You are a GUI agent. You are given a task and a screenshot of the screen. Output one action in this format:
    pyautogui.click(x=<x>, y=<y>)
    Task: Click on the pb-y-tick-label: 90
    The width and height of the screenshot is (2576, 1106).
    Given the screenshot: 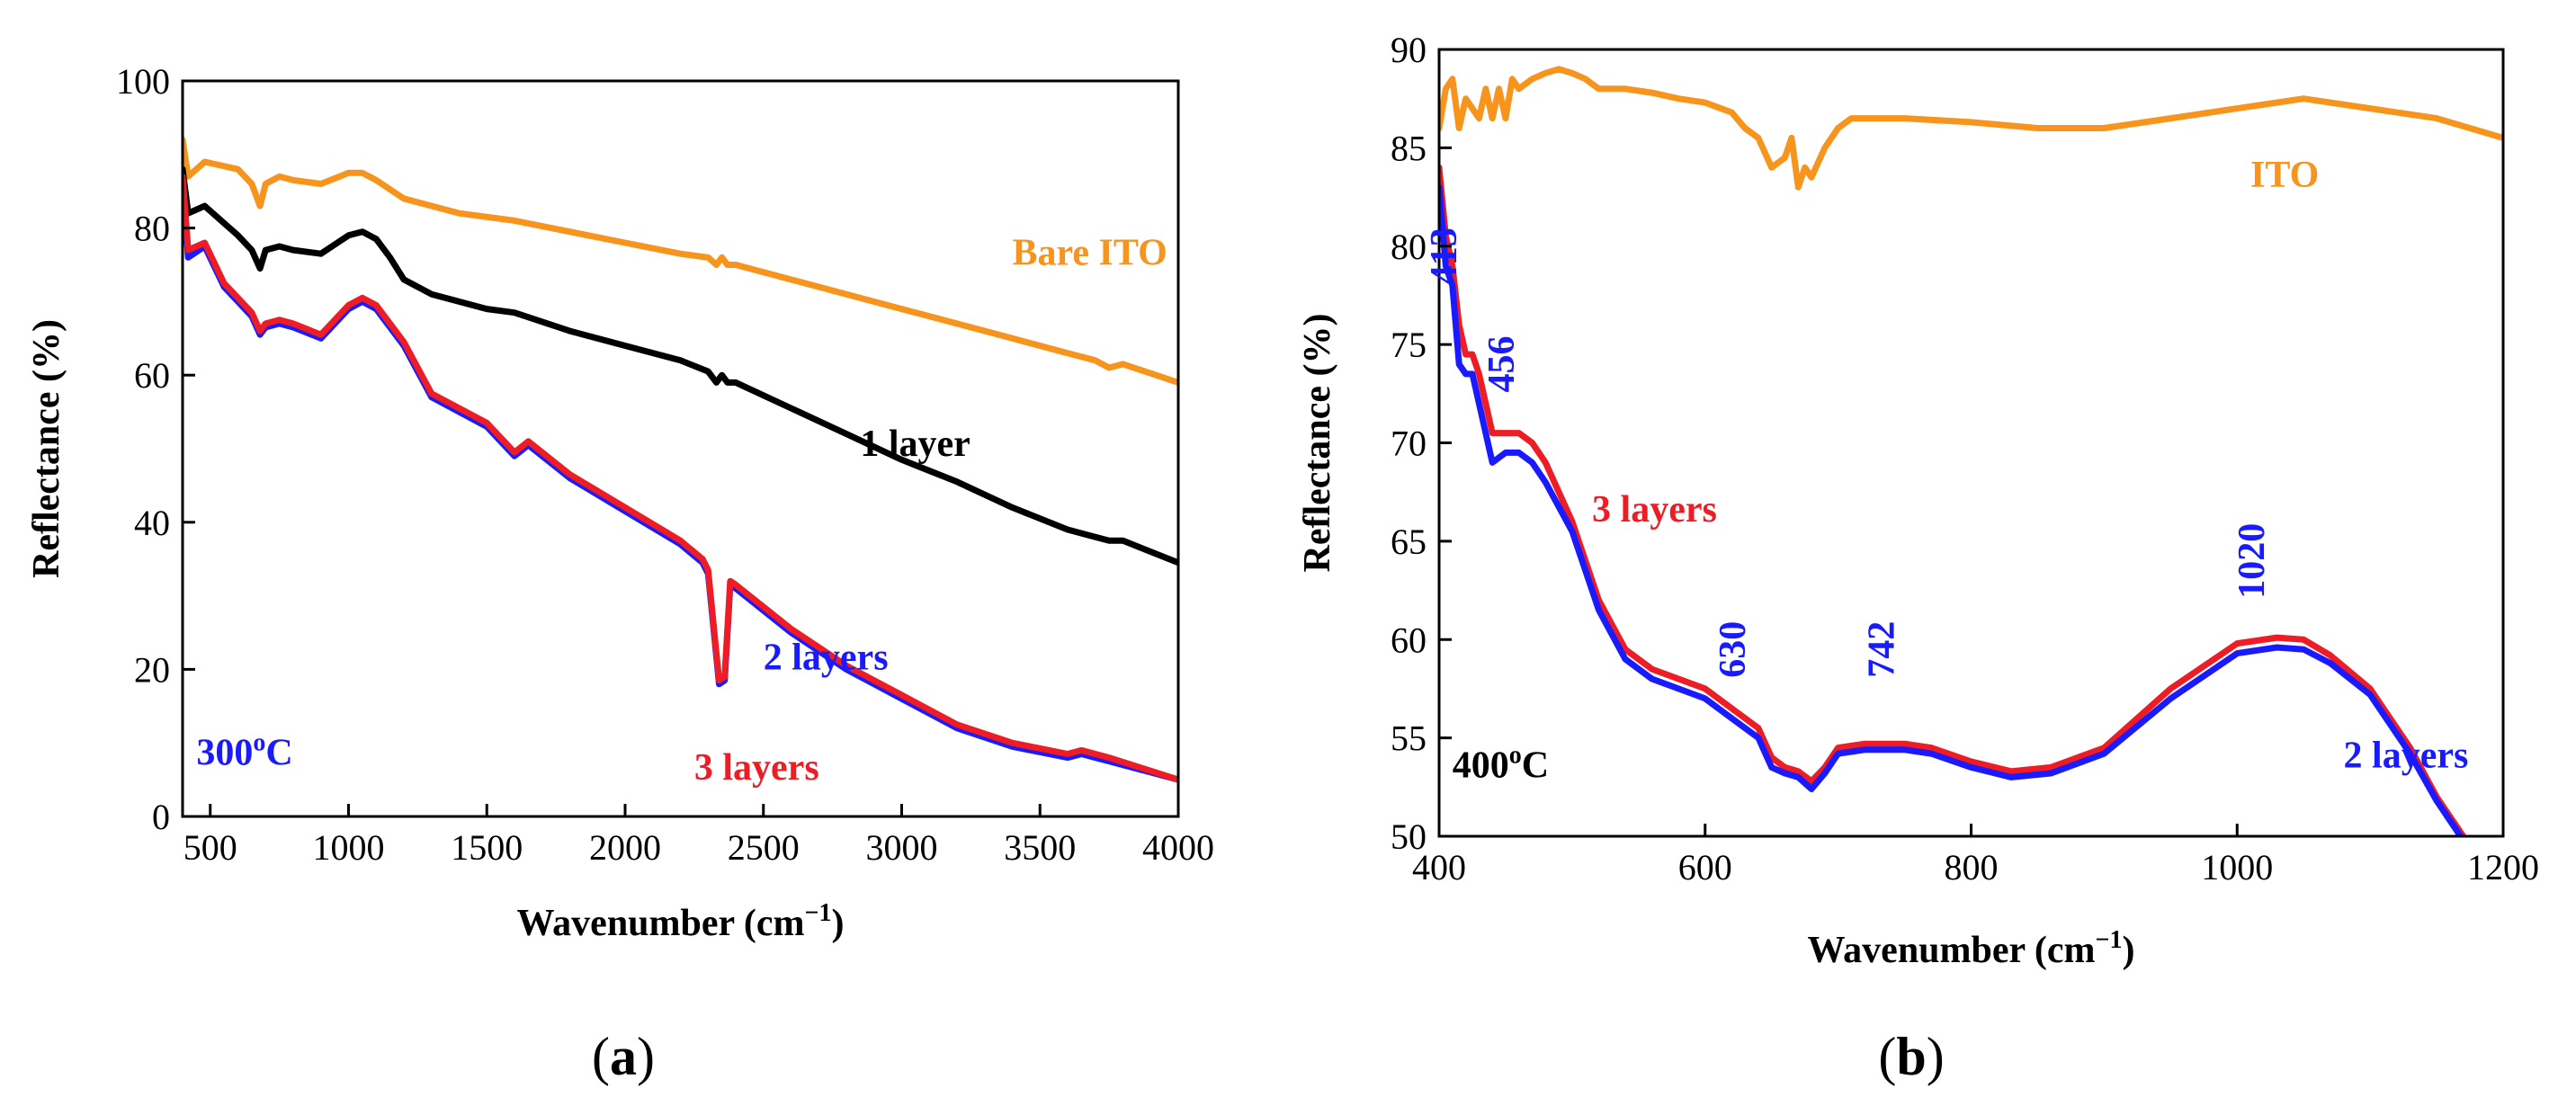 What is the action you would take?
    pyautogui.click(x=1409, y=50)
    